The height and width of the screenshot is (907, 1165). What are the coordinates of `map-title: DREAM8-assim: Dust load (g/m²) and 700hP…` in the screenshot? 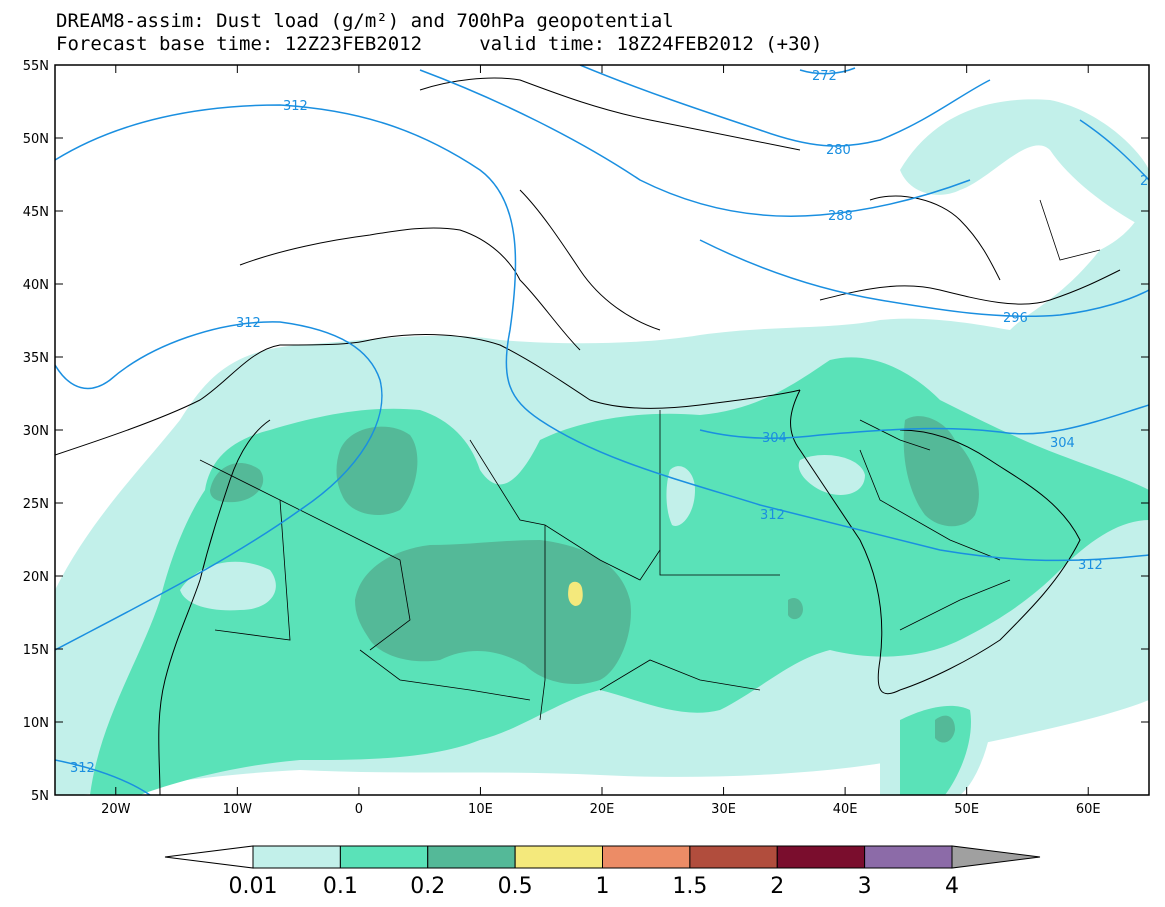 It's located at (365, 21).